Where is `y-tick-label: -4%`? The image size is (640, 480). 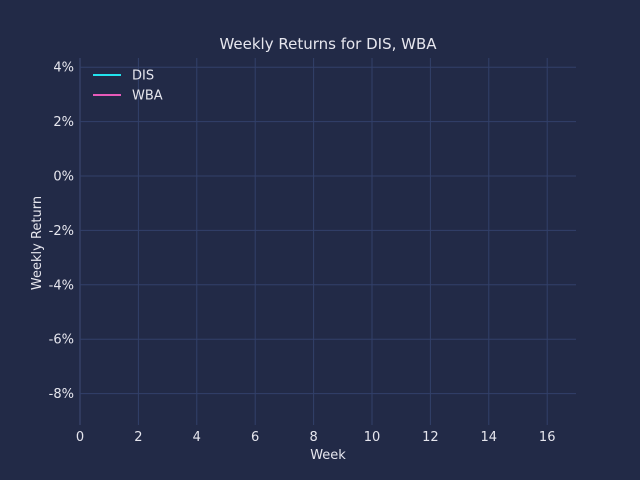 y-tick-label: -4% is located at coordinates (61, 285).